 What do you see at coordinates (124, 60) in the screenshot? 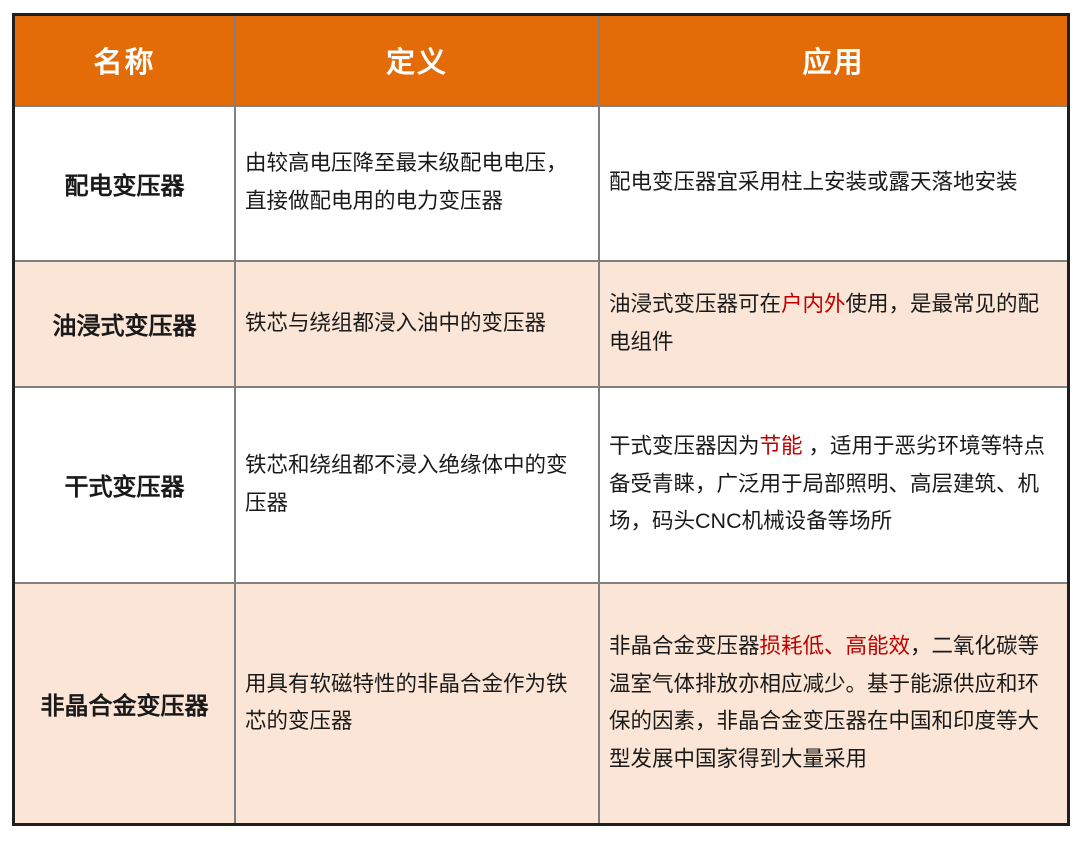
I see `header-name: 名称` at bounding box center [124, 60].